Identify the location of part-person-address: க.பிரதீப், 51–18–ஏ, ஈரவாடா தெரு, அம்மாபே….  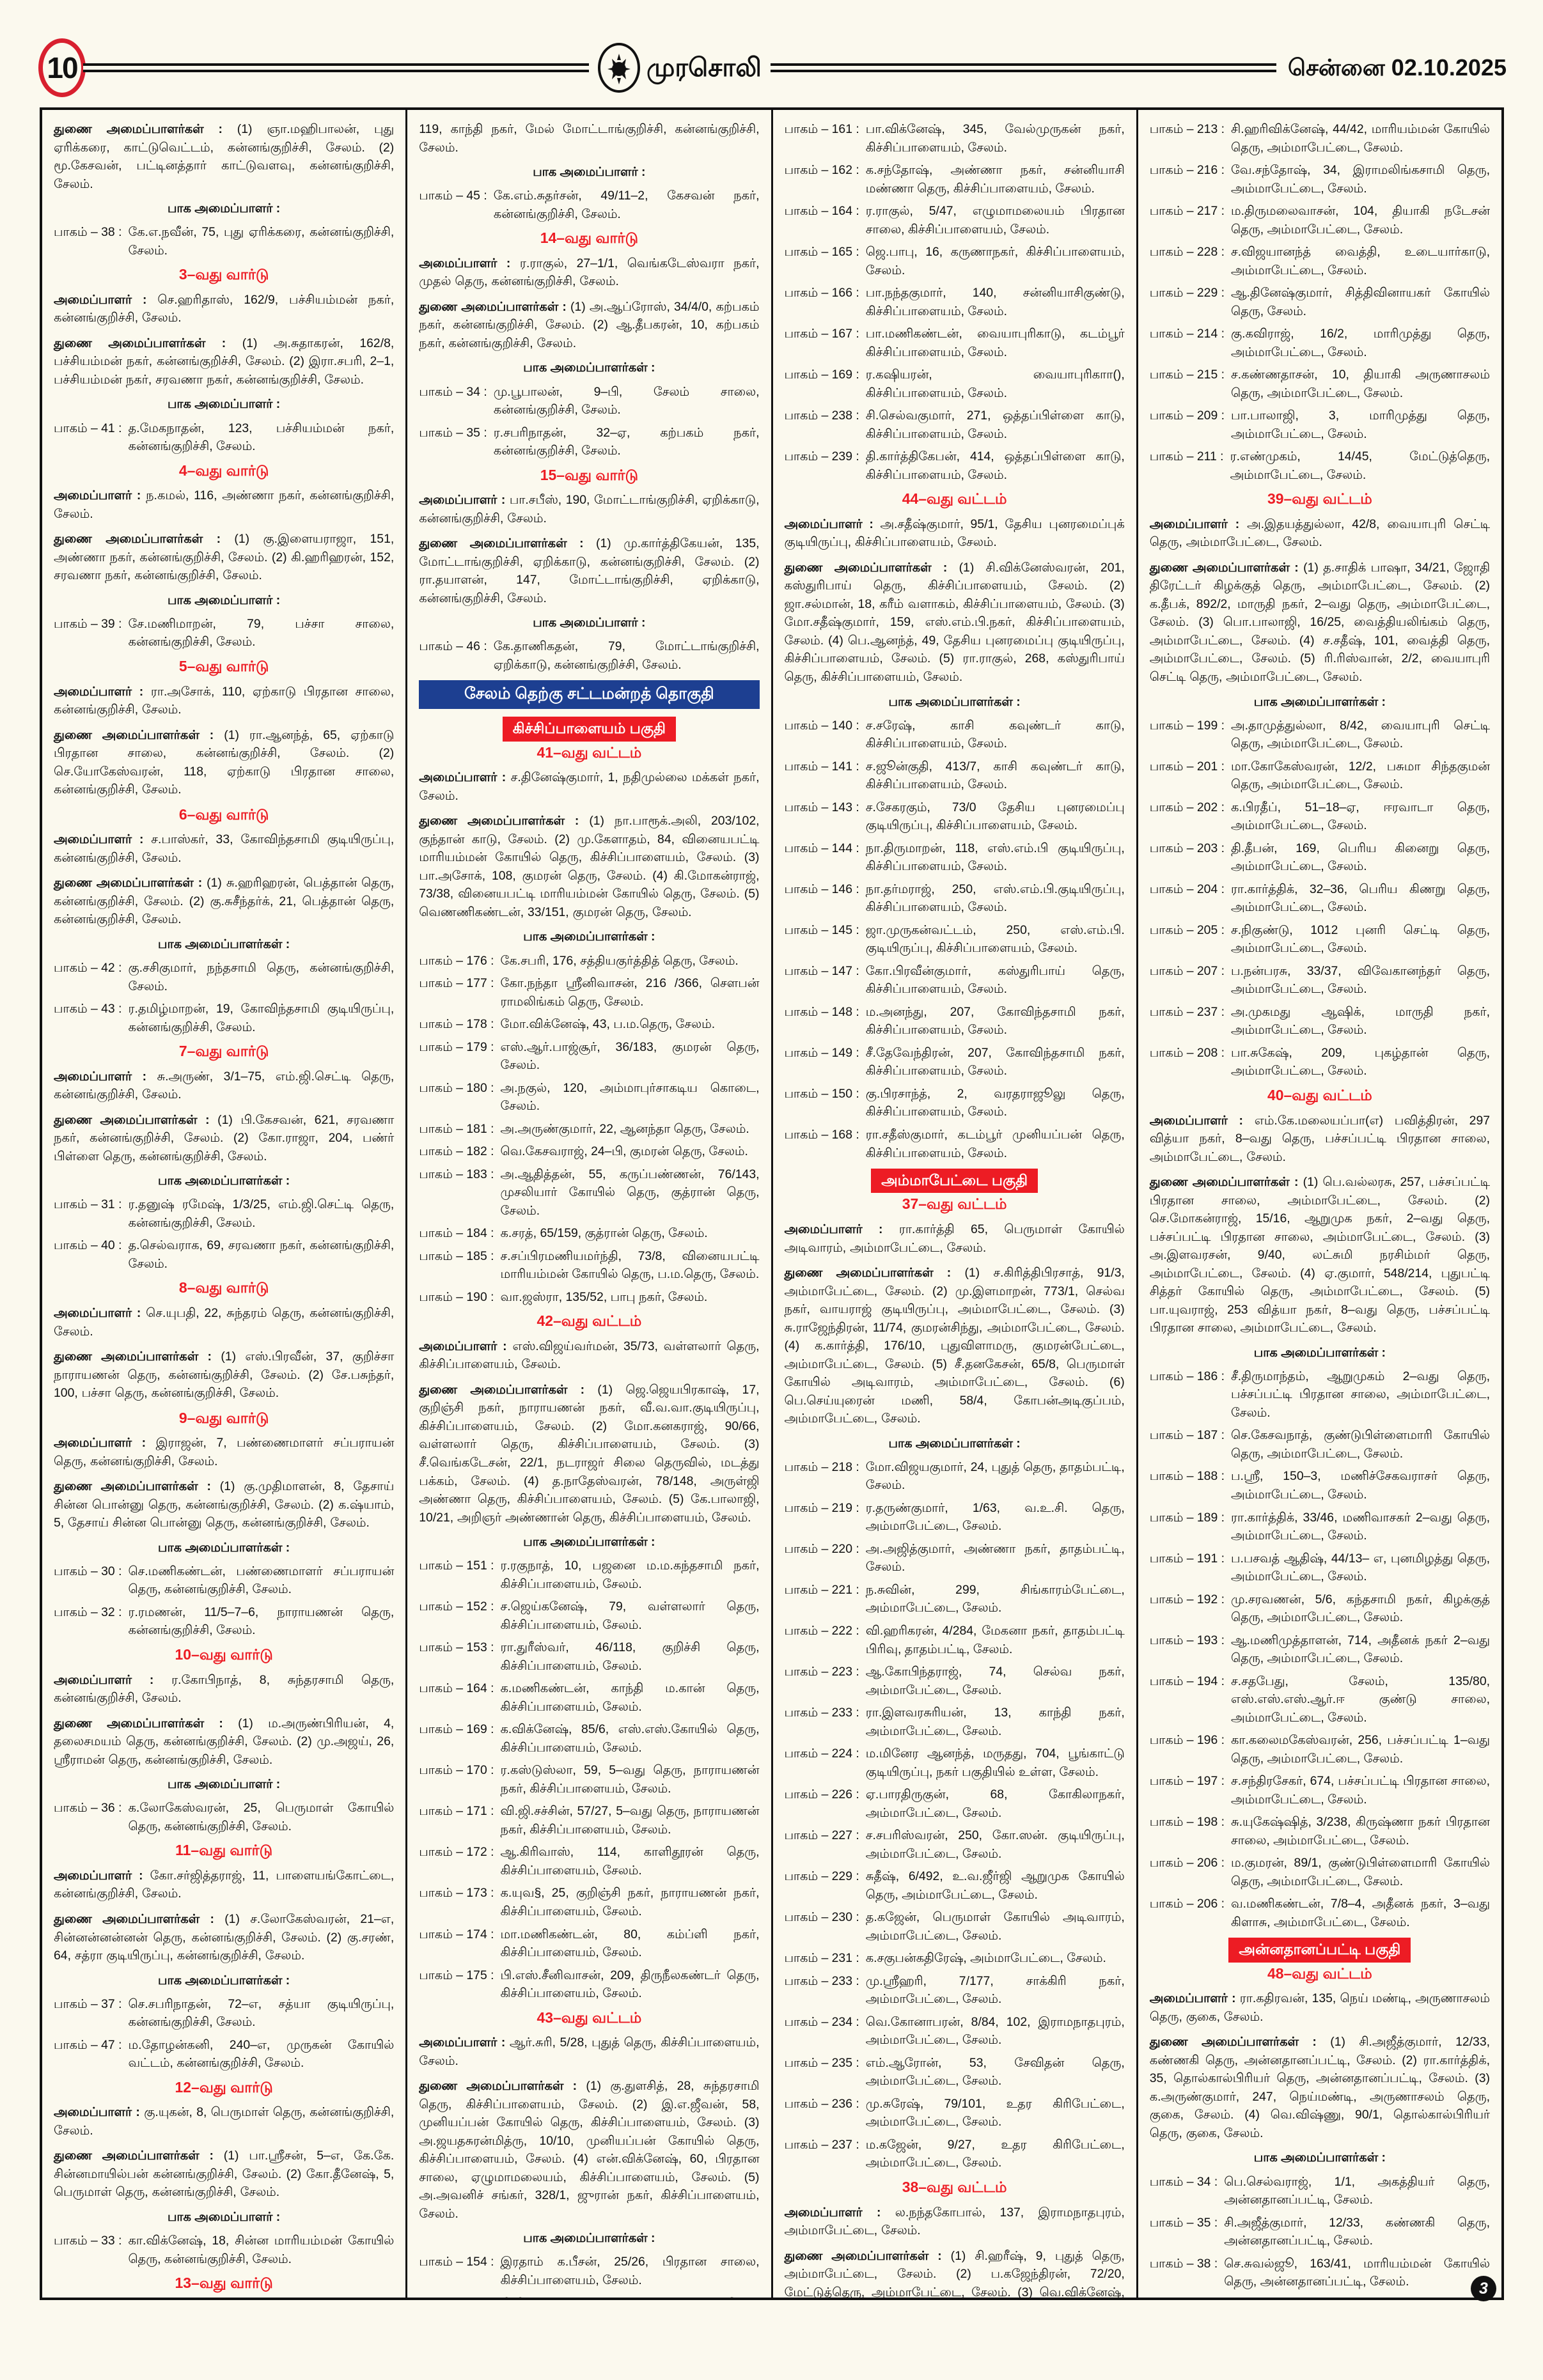
(1360, 816).